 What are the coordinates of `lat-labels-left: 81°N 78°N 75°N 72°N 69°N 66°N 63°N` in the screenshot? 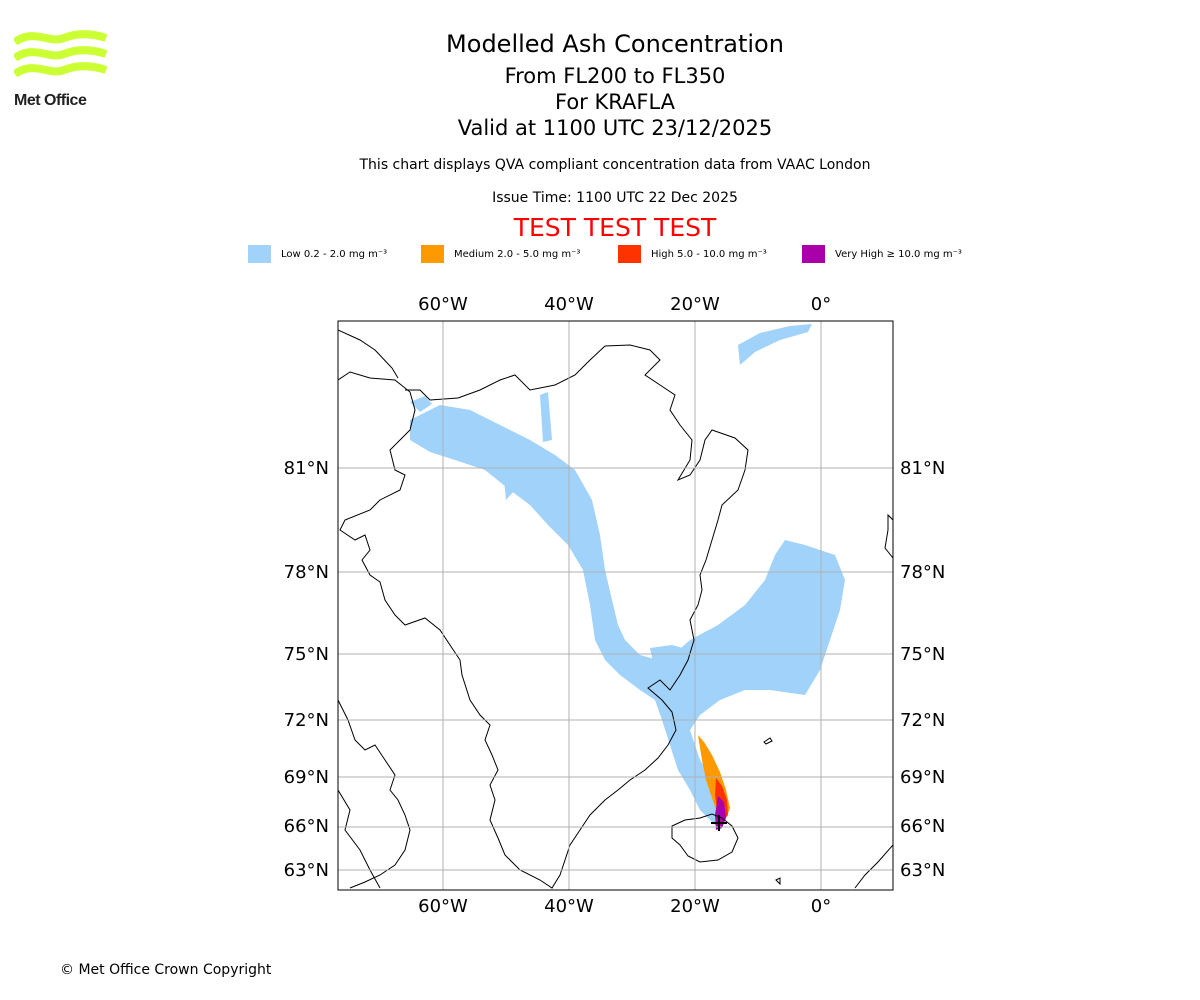 It's located at (306, 669).